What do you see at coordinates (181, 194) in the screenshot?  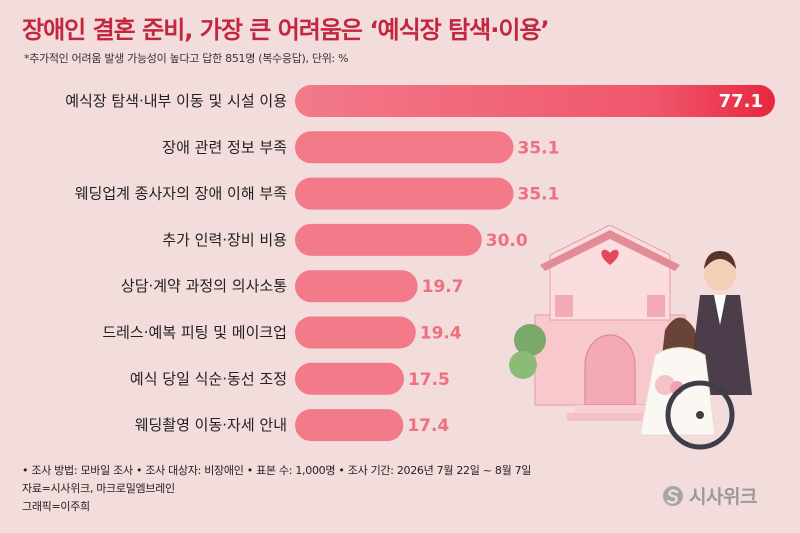 I see `category-label: 웨딩업계 종사자의 장애 이해 부족` at bounding box center [181, 194].